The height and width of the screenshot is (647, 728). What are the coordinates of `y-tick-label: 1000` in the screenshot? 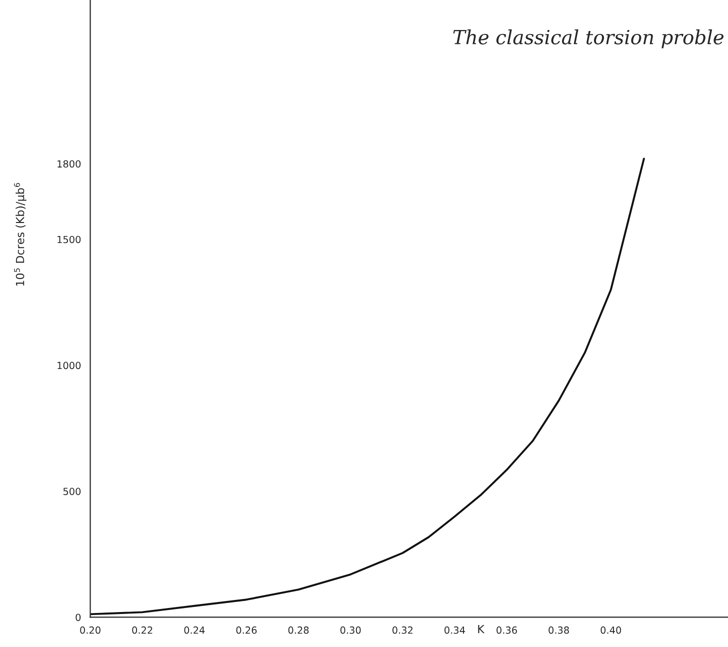 It's located at (69, 366).